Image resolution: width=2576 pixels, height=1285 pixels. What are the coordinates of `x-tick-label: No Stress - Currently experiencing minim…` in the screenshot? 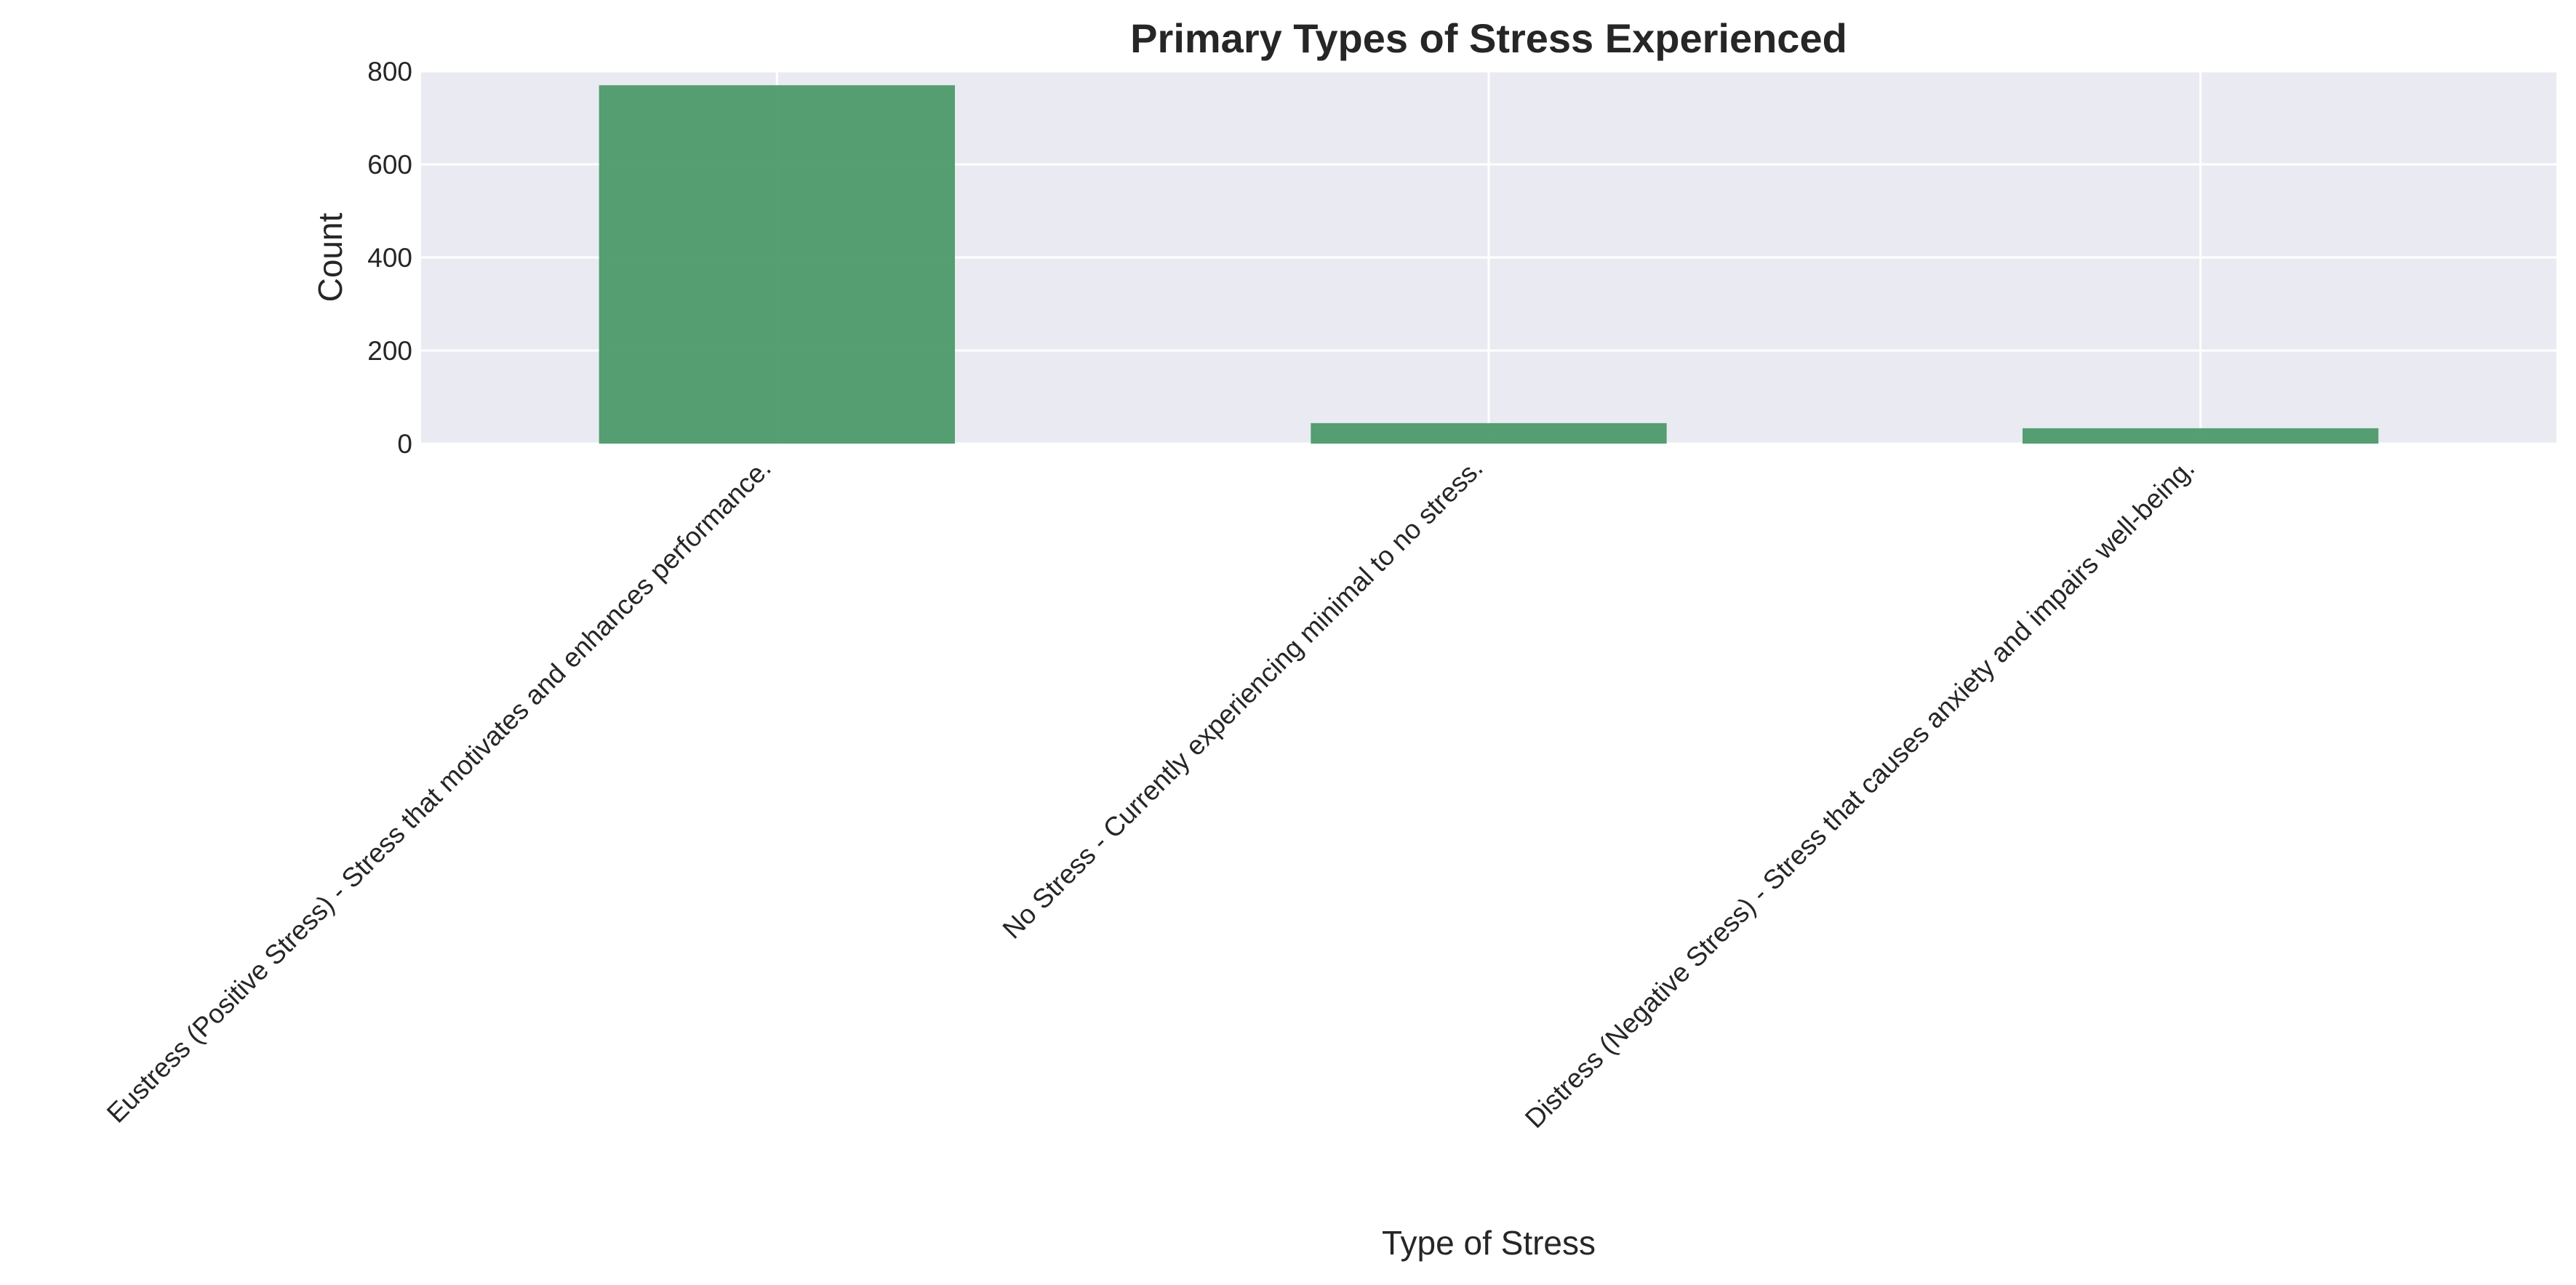 It's located at (1243, 699).